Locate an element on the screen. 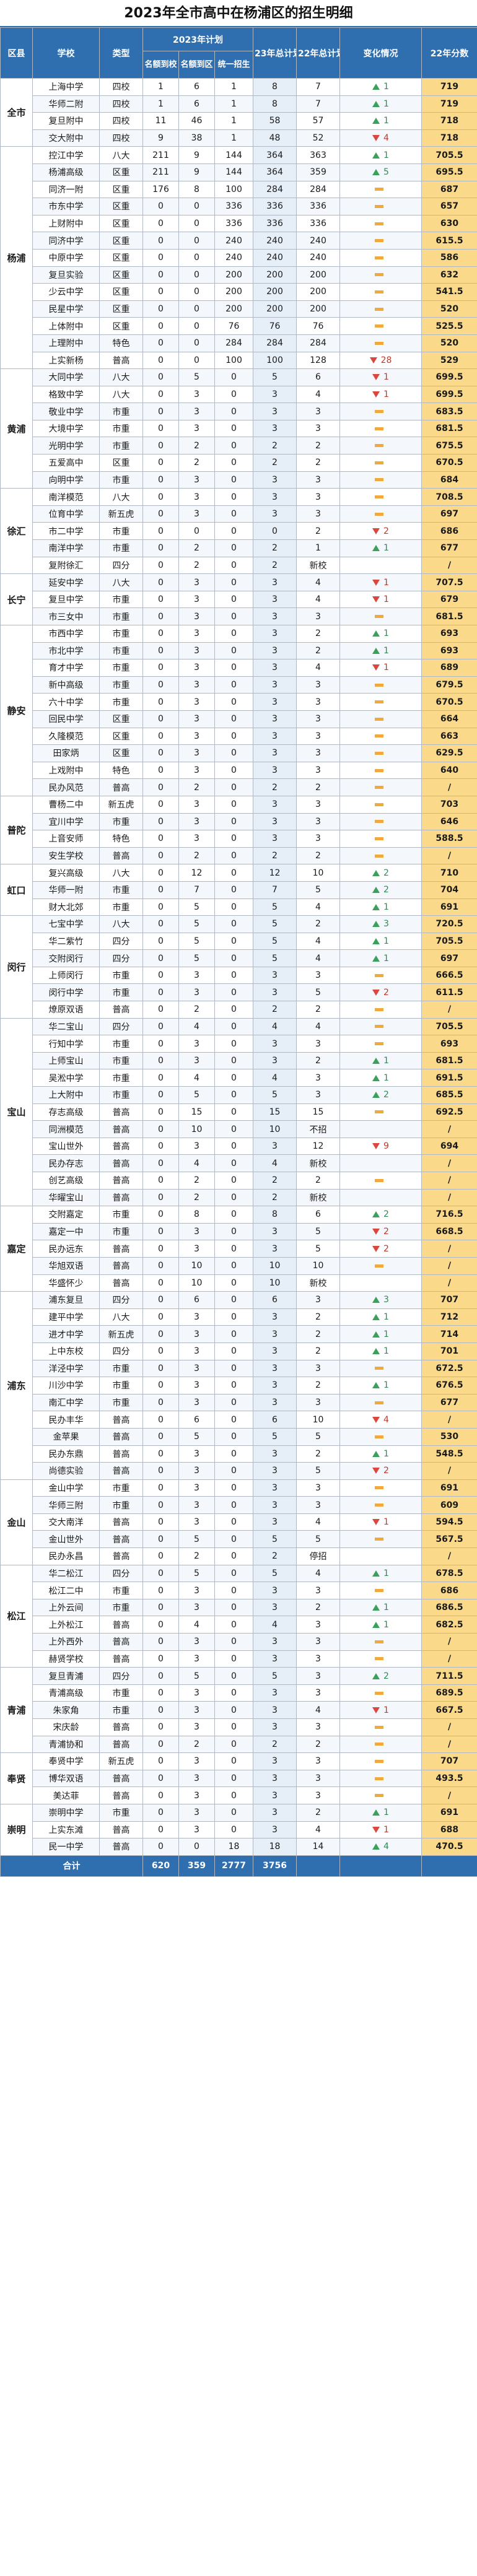 Image resolution: width=477 pixels, height=2576 pixels. quota-district: 9 is located at coordinates (196, 155).